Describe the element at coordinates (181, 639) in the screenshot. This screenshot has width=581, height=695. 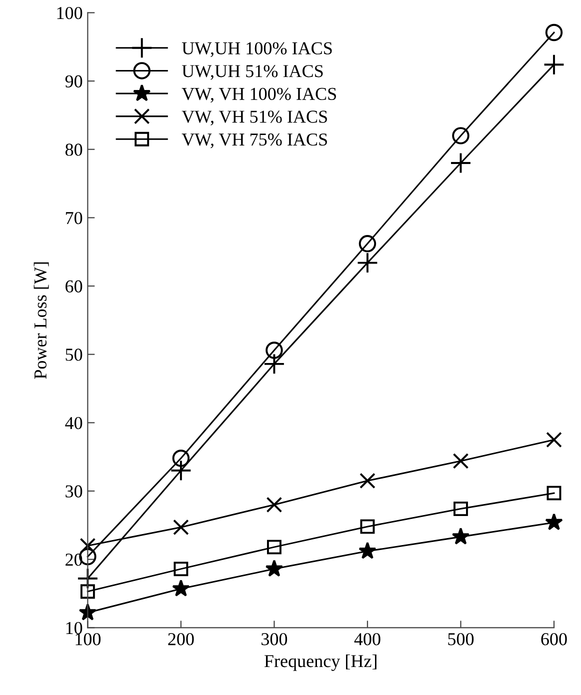
I see `x-tick-label: 200` at that location.